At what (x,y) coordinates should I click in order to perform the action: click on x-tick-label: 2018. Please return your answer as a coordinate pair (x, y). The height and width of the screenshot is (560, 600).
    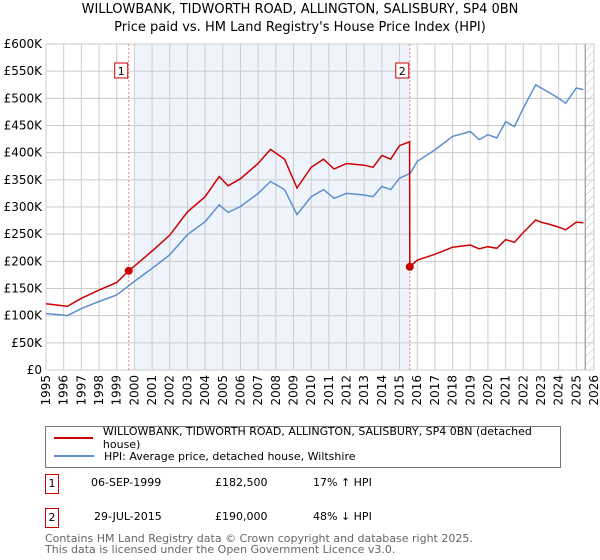
    Looking at the image, I should click on (453, 390).